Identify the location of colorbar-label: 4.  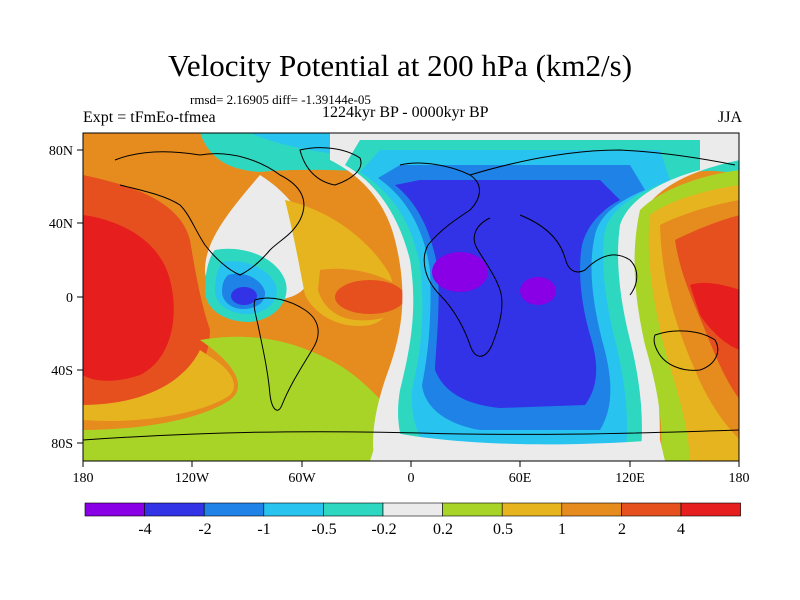
(681, 529).